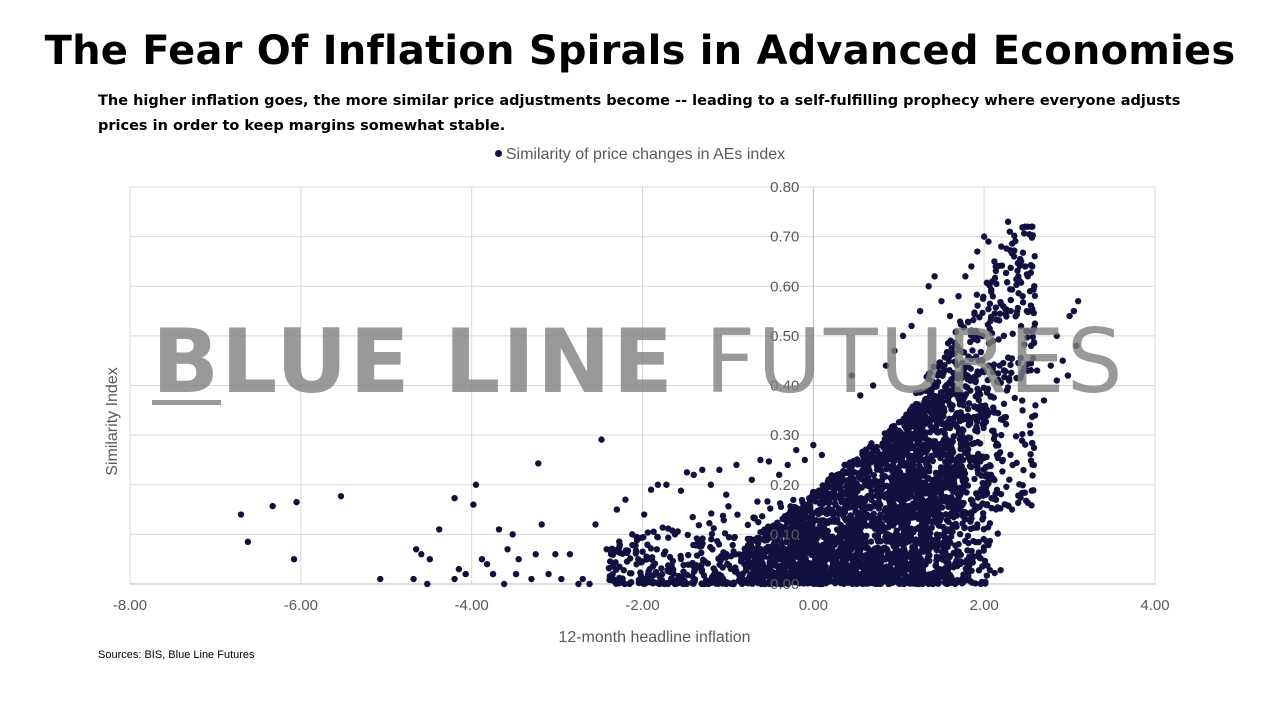  I want to click on y-tick-label: 0.70, so click(784, 237).